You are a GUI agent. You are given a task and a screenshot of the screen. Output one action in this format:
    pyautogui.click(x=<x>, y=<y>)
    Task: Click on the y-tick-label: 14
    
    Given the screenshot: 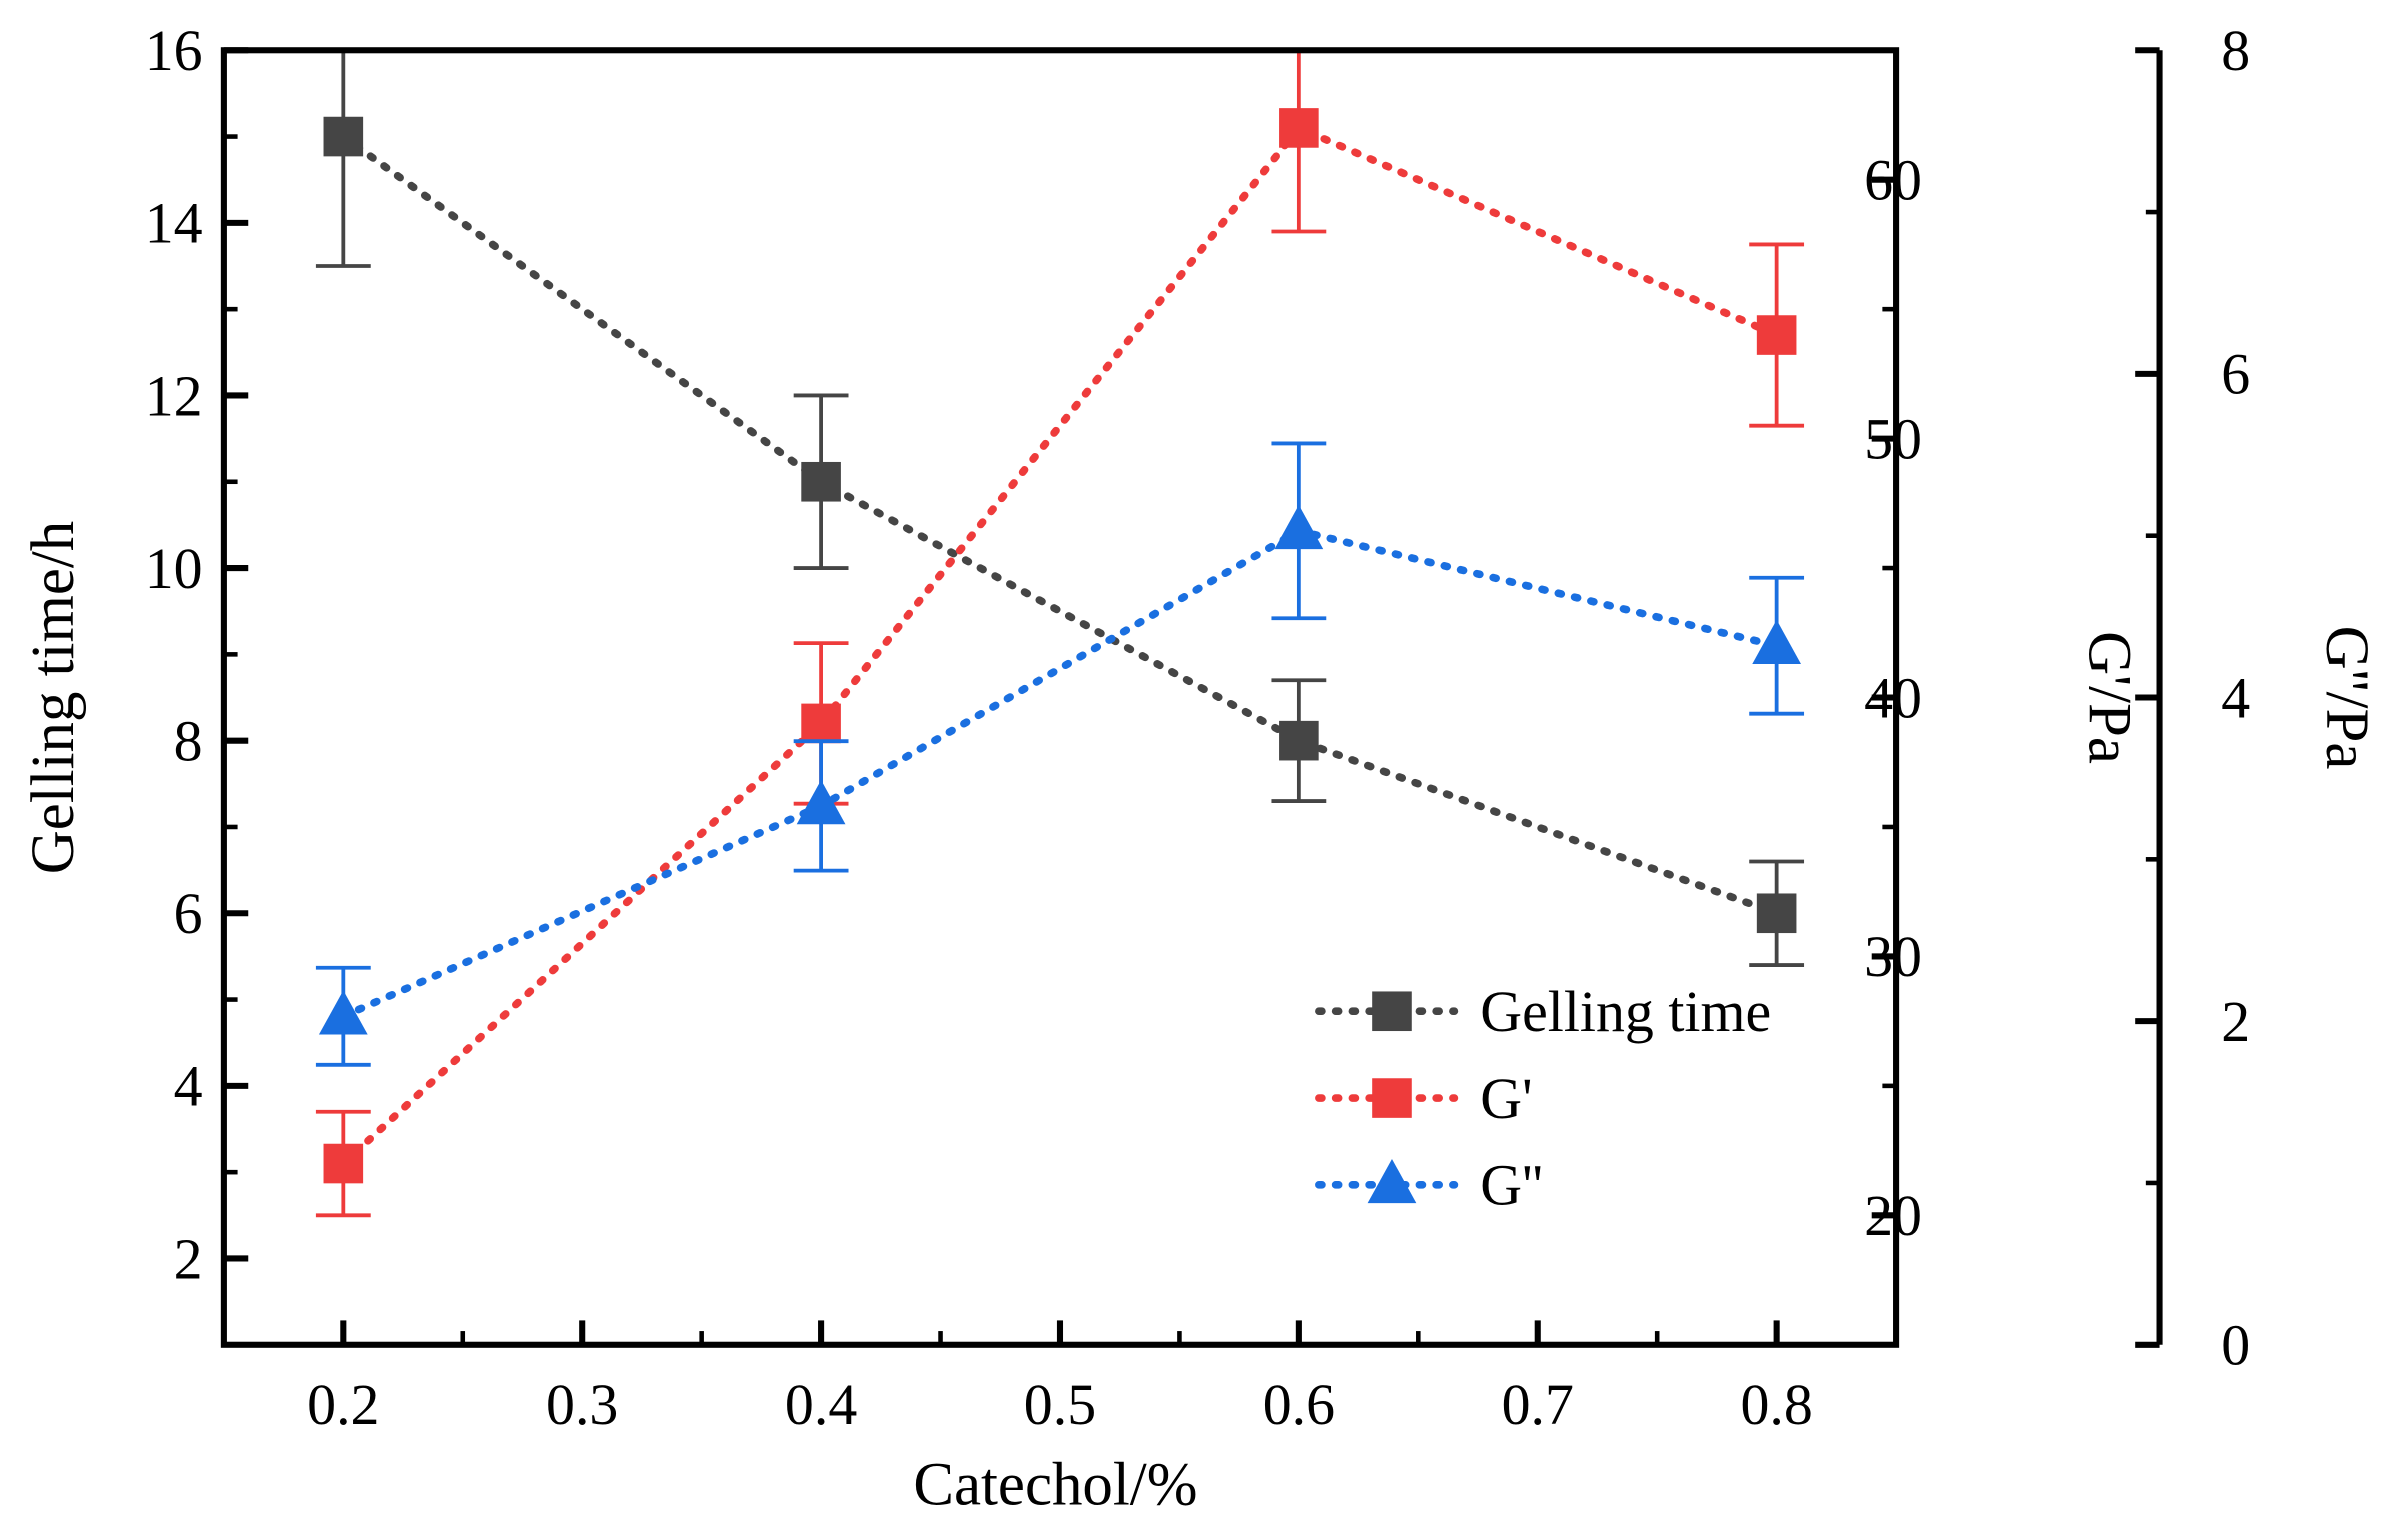 What is the action you would take?
    pyautogui.click(x=174, y=223)
    